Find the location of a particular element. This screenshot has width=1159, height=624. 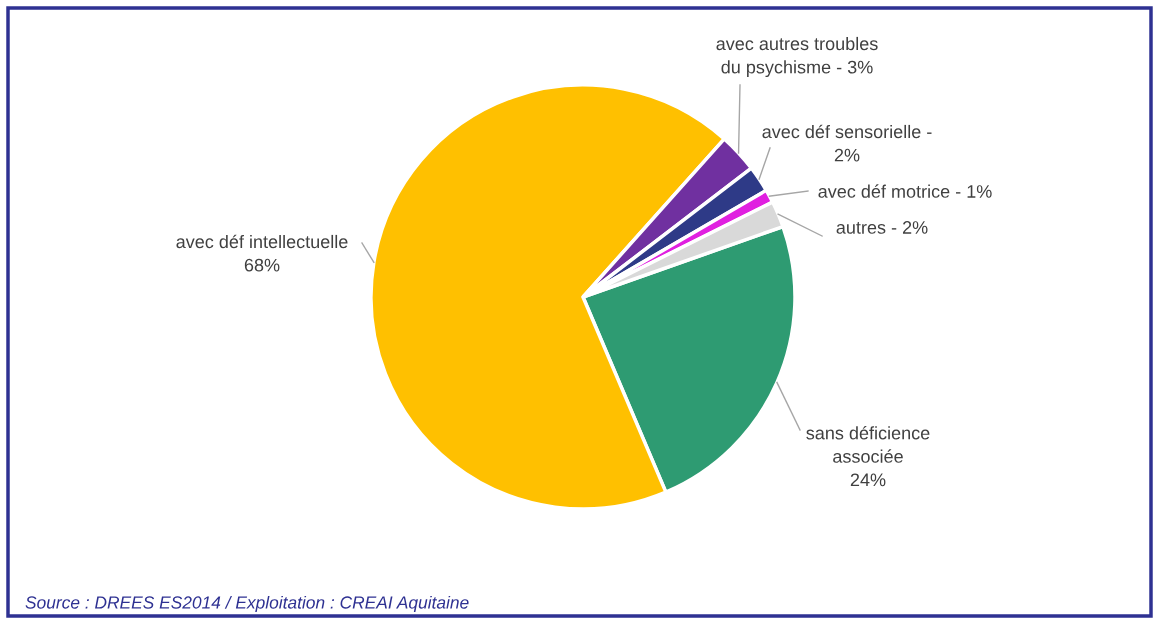

slice-label: avec déf sensorielle - is located at coordinates (847, 131).